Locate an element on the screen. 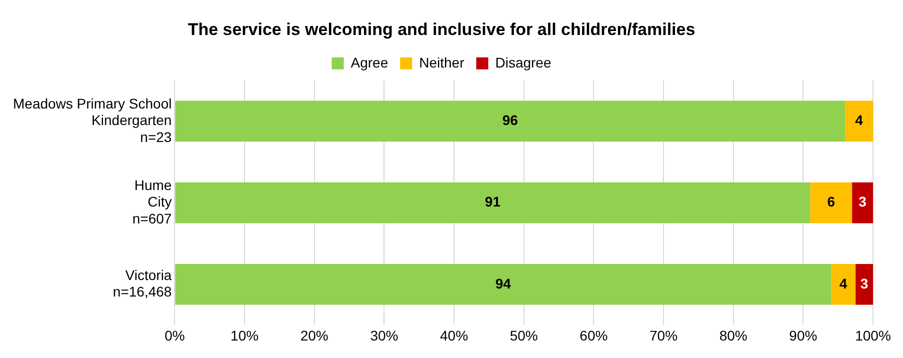 The image size is (903, 358). x-tick-label: 50% is located at coordinates (524, 335).